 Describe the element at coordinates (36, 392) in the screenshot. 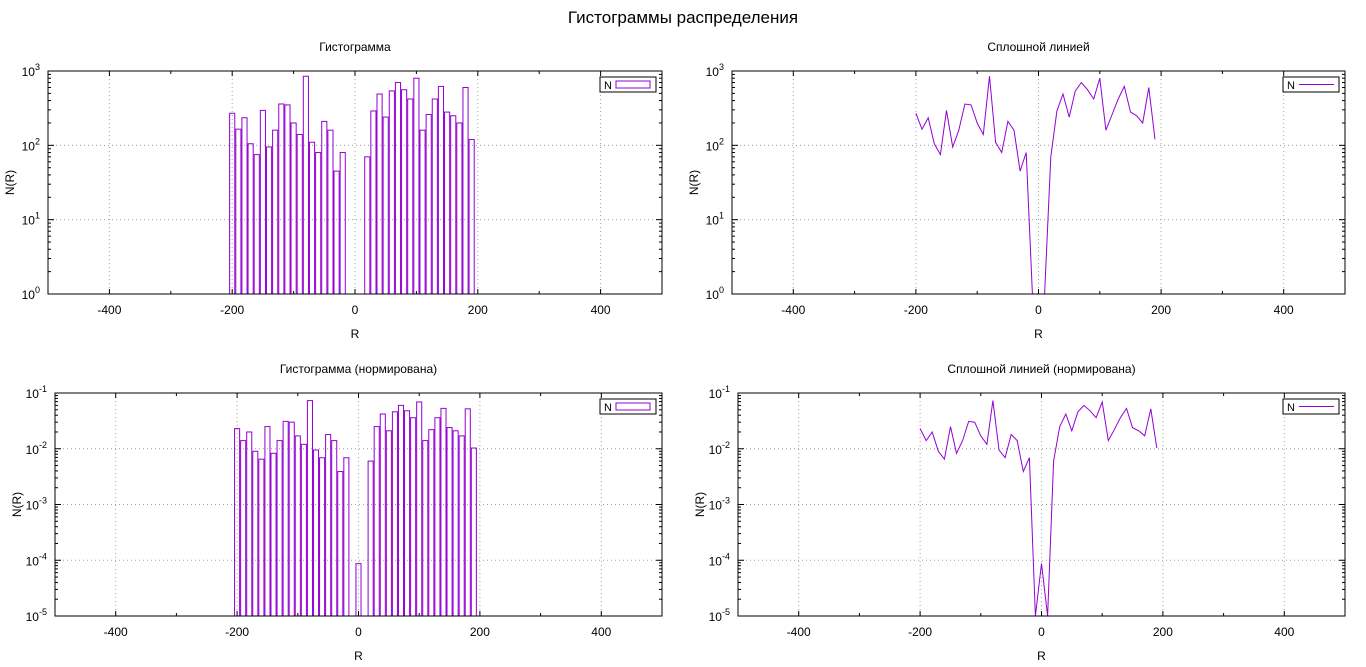

I see `y-tick-label: 10⁻¹` at that location.